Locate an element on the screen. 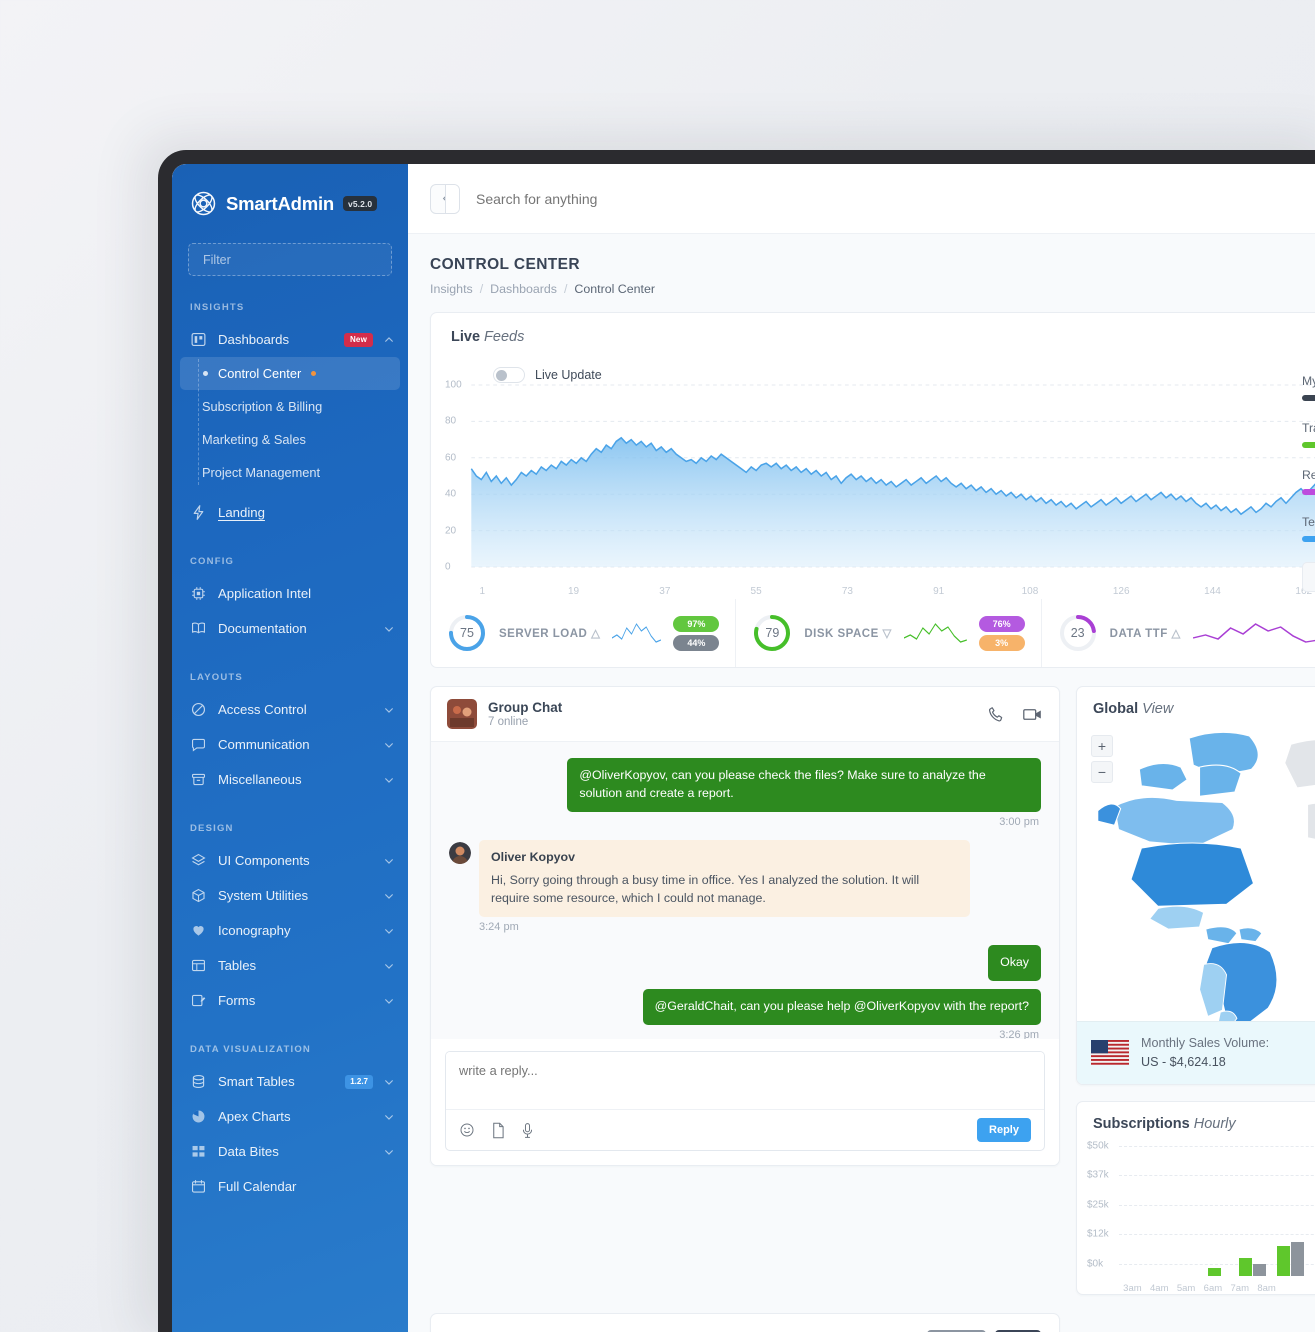 The height and width of the screenshot is (1332, 1315). task-item: My Tasks is located at coordinates (1305, 387).